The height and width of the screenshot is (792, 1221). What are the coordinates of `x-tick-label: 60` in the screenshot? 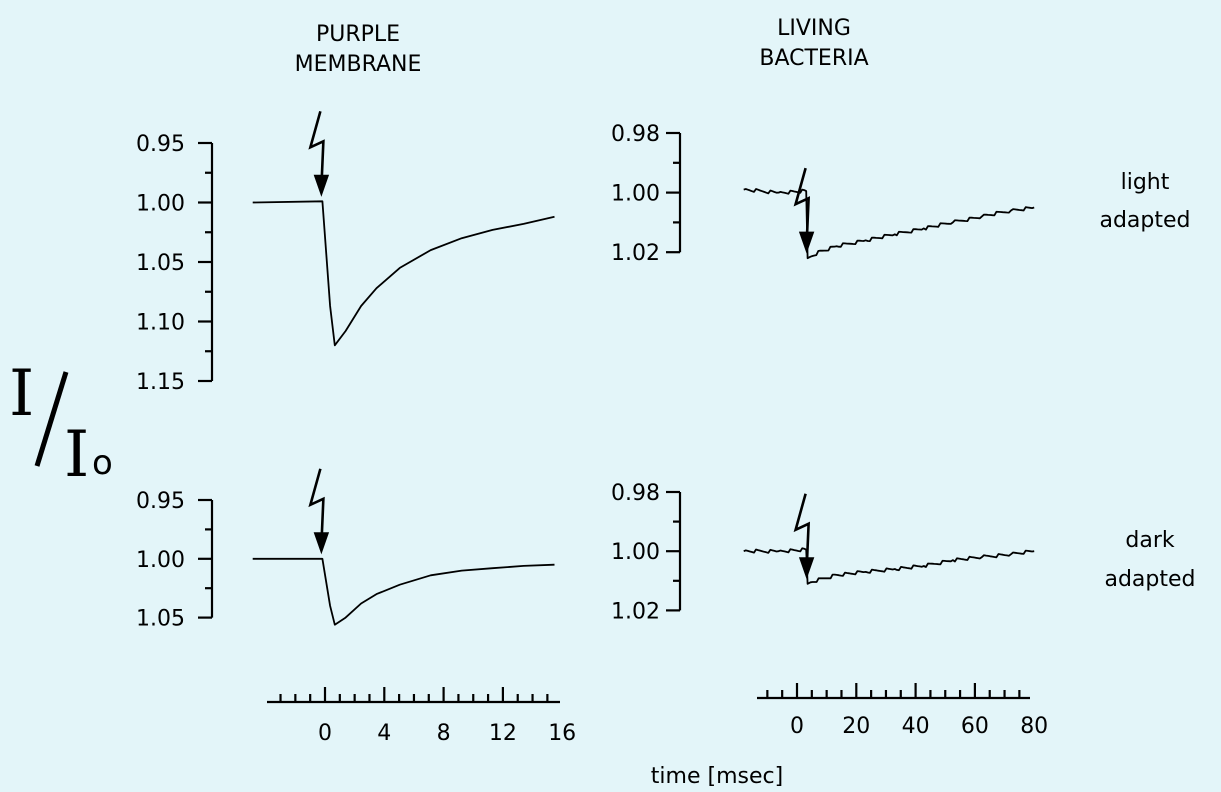 It's located at (975, 726).